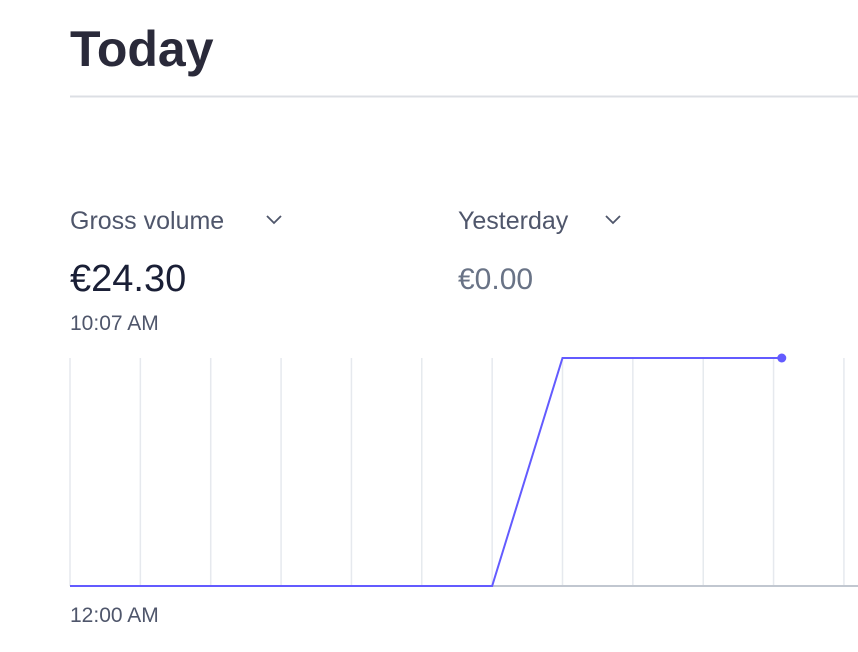  I want to click on compare-selector: Yesterday, so click(539, 221).